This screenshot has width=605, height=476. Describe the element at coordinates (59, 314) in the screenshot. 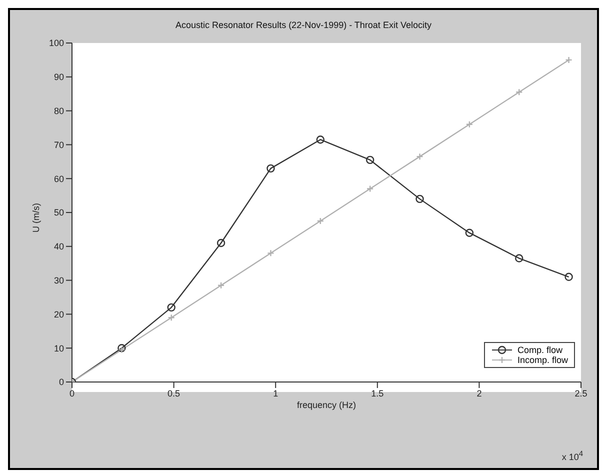

I see `y-tick-label: 20` at that location.